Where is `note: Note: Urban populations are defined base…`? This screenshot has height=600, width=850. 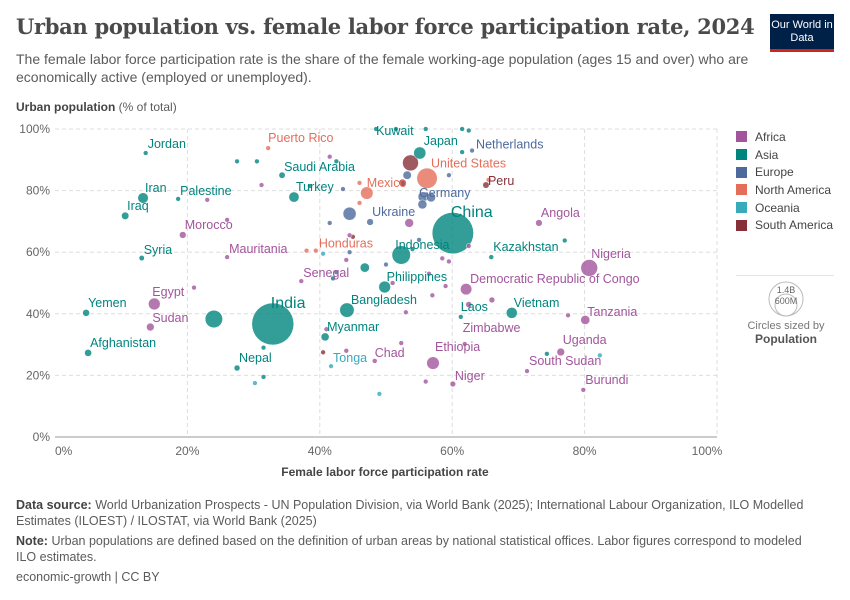 note: Note: Urban populations are defined base… is located at coordinates (411, 549).